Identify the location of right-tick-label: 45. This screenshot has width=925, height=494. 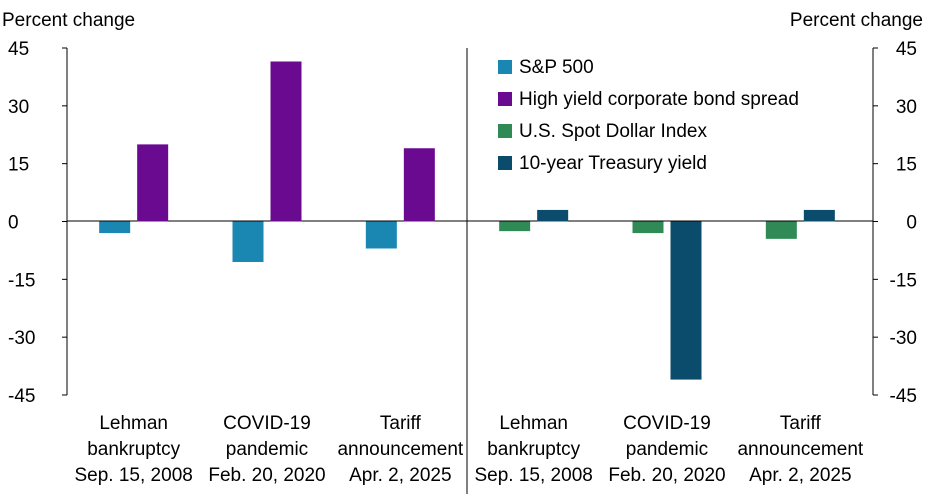
(906, 49).